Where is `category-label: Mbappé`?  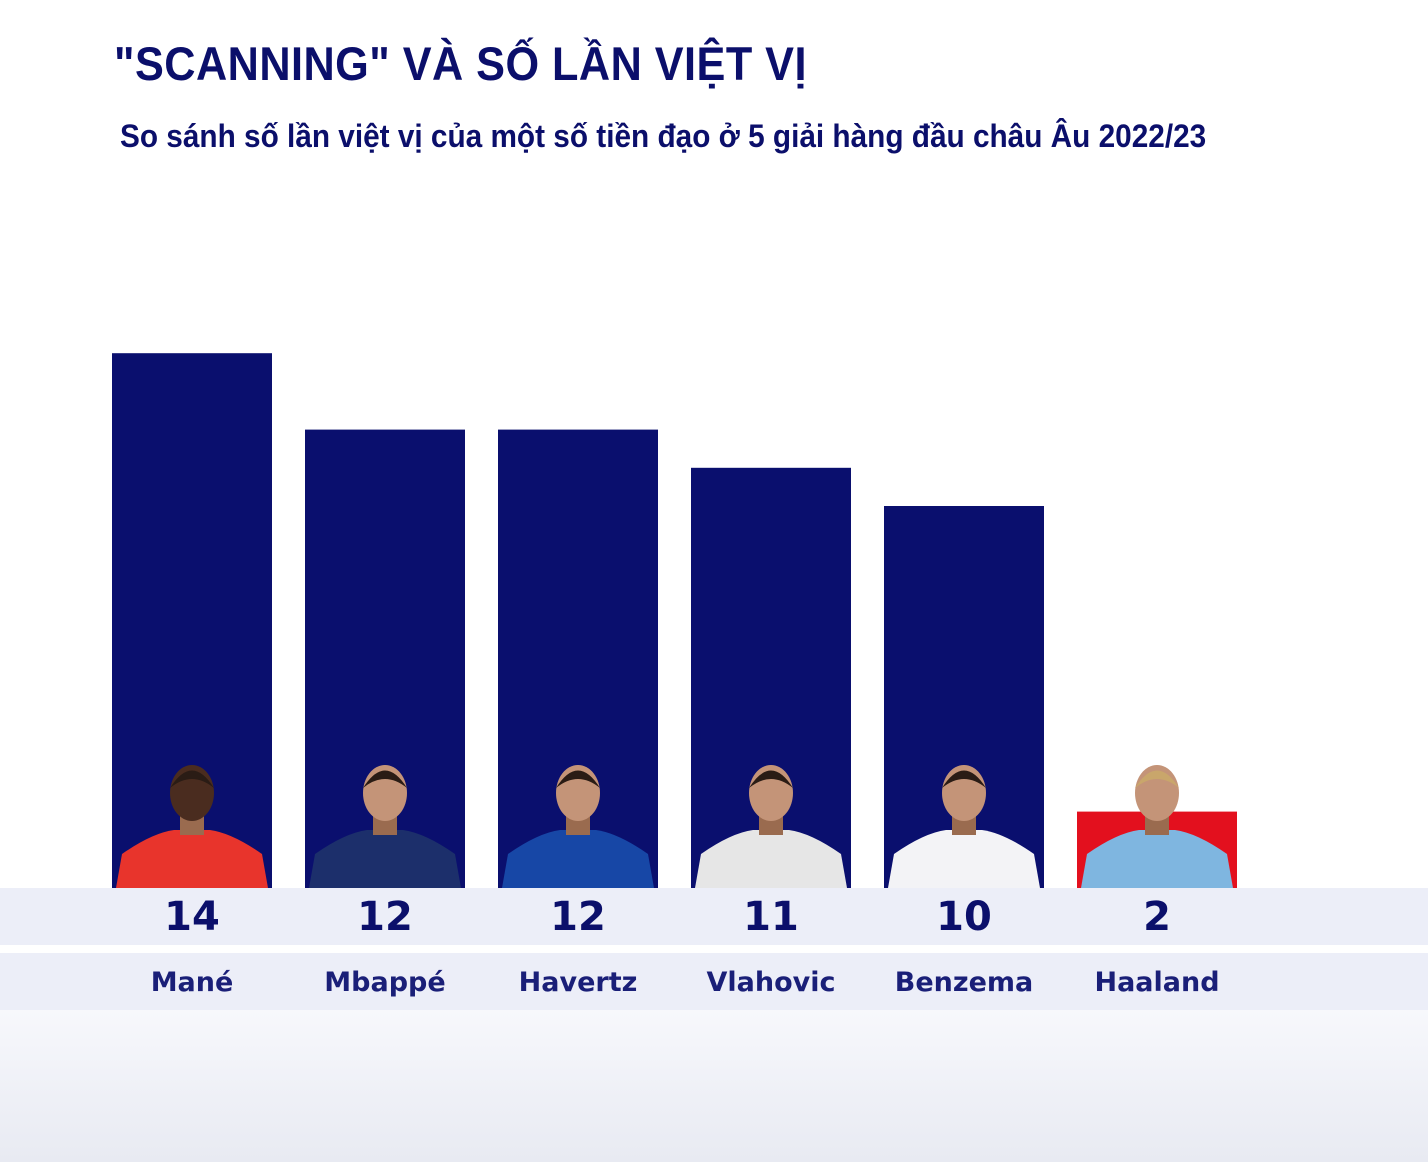 category-label: Mbappé is located at coordinates (385, 982).